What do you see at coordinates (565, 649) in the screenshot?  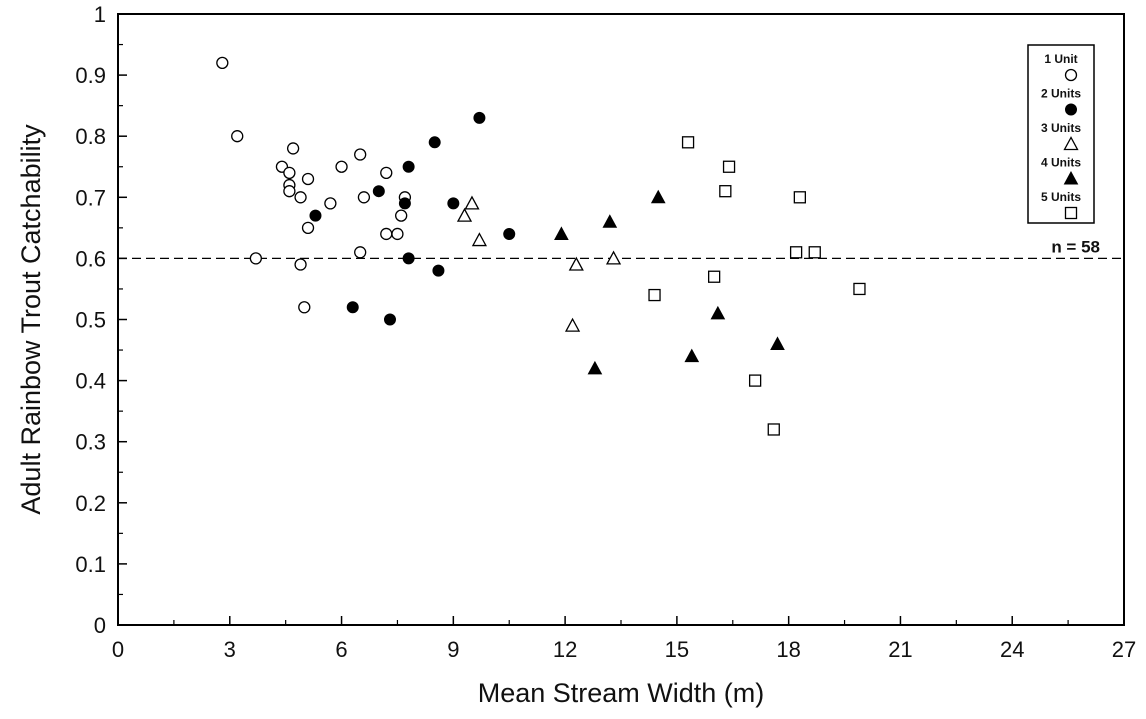 I see `x-tick-label: 12` at bounding box center [565, 649].